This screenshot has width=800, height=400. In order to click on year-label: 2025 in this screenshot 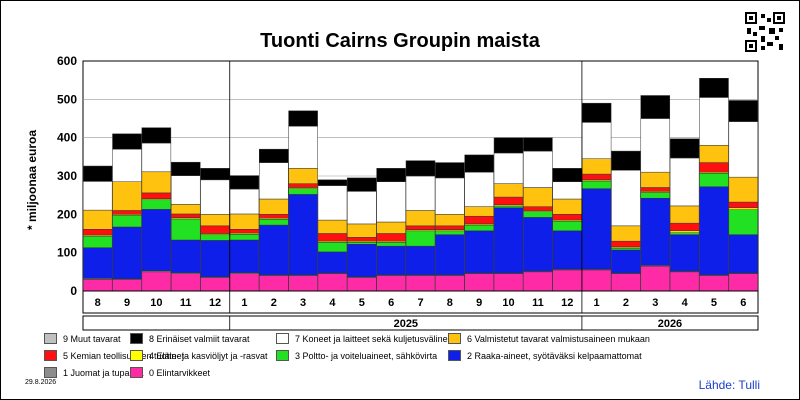, I will do `click(406, 324)`.